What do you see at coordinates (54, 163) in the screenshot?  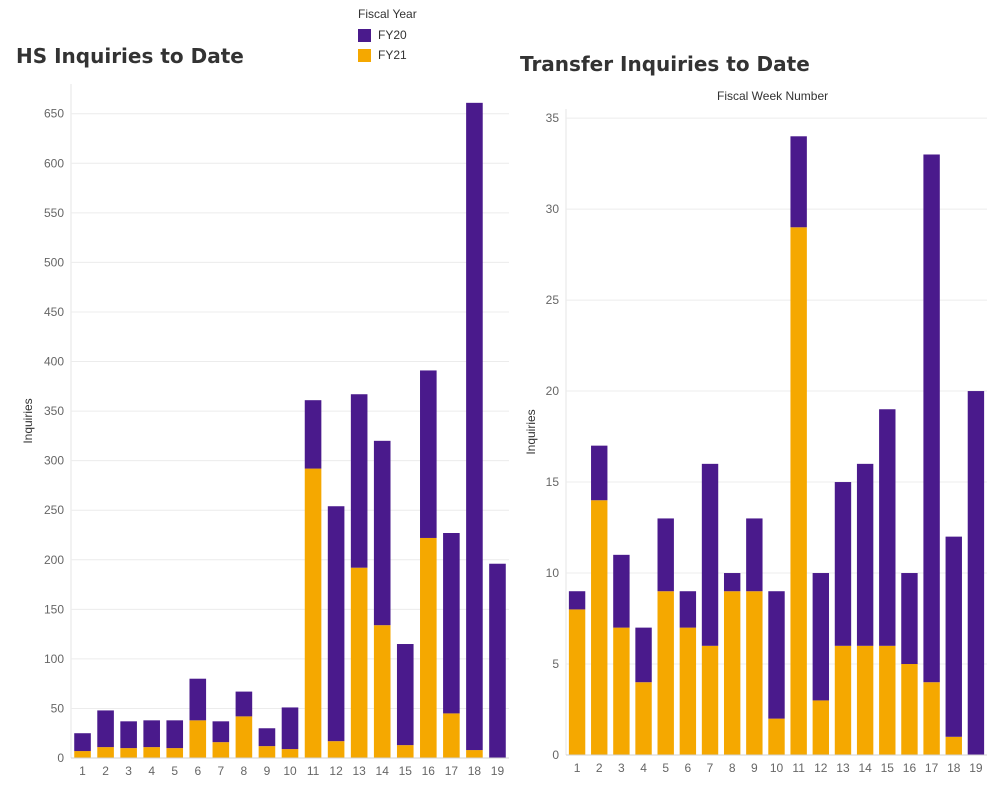 I see `hs-y-tick-label: 600` at bounding box center [54, 163].